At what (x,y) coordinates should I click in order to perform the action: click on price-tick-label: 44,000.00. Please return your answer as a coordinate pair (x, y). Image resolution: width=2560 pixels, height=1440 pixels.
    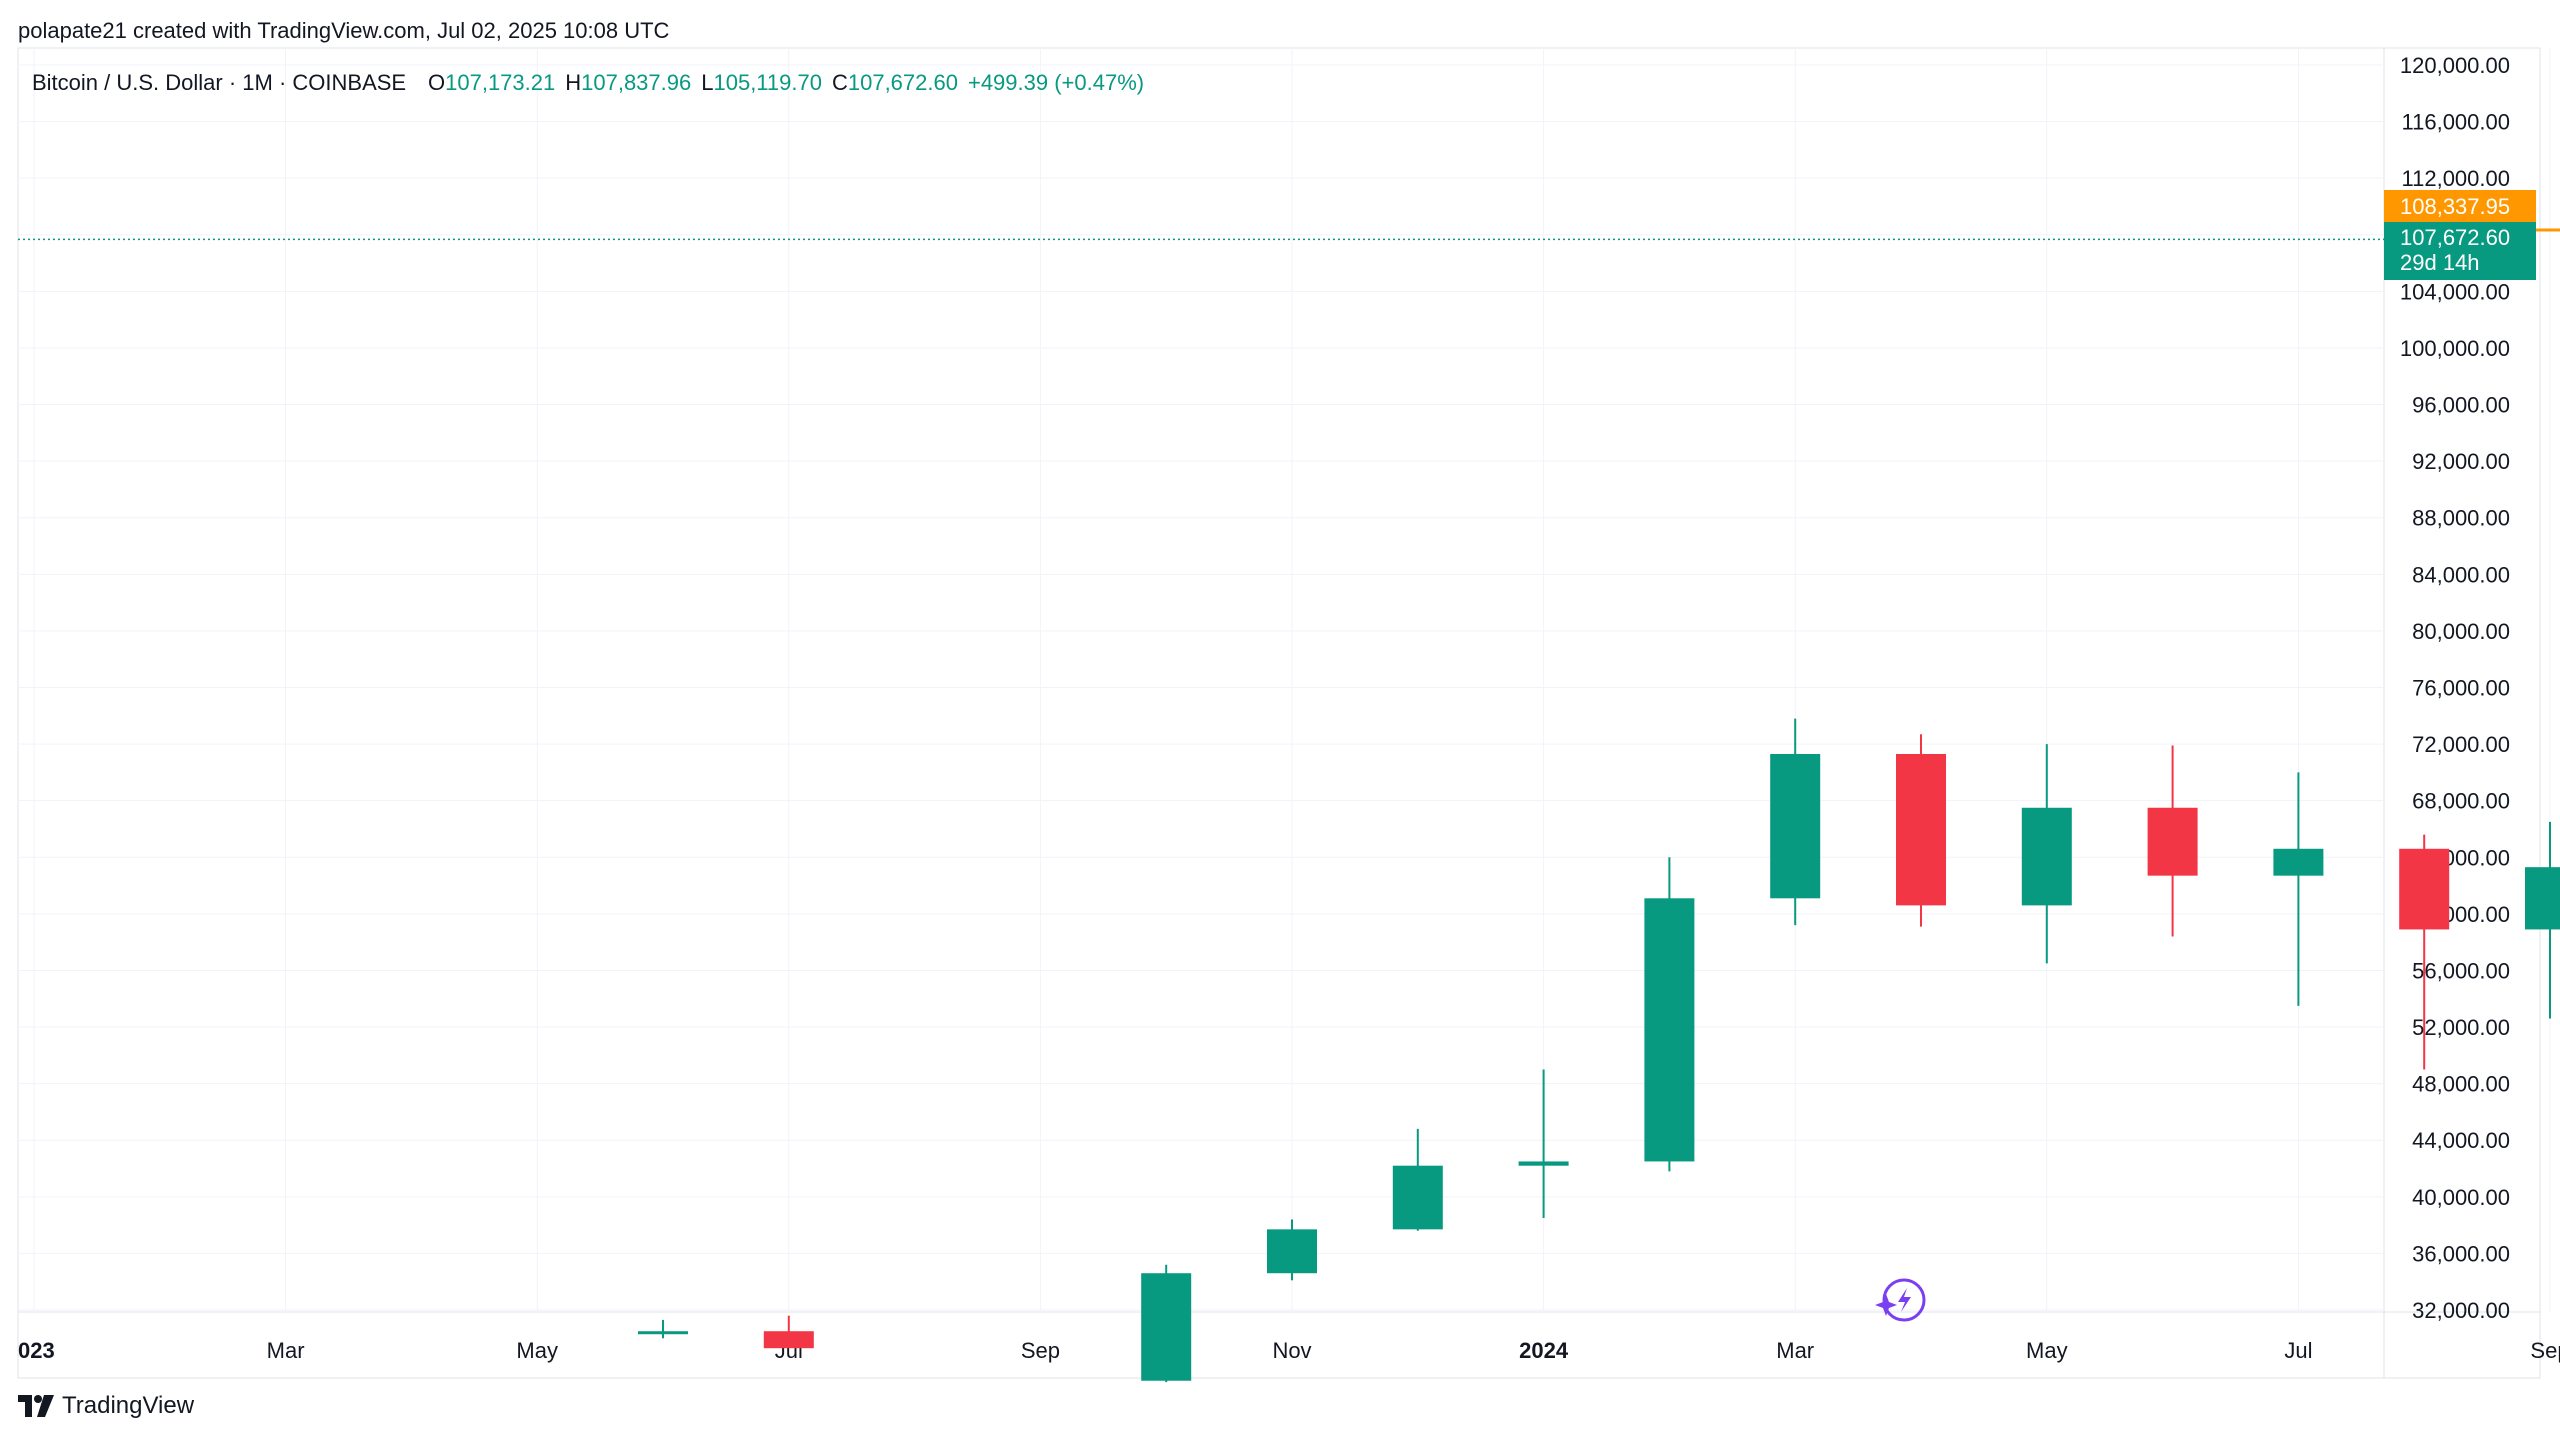
    Looking at the image, I should click on (2461, 1140).